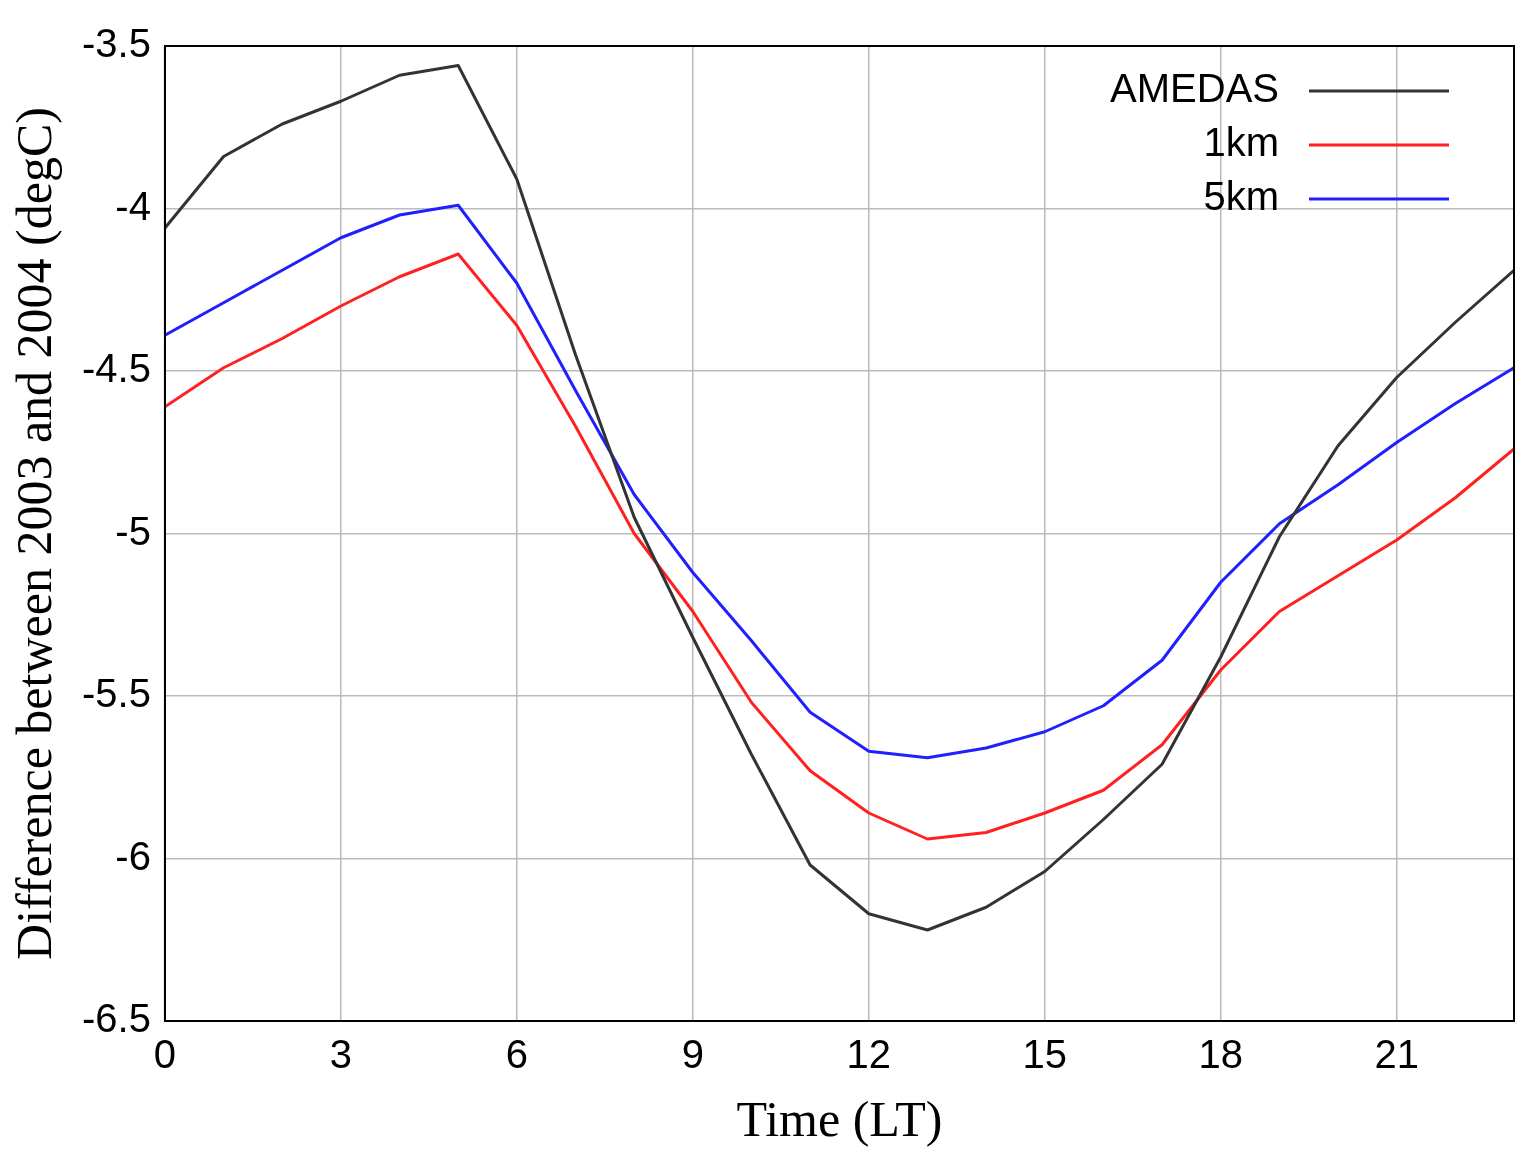 This screenshot has width=1537, height=1172. What do you see at coordinates (116, 43) in the screenshot?
I see `y-tick-label: -3.5` at bounding box center [116, 43].